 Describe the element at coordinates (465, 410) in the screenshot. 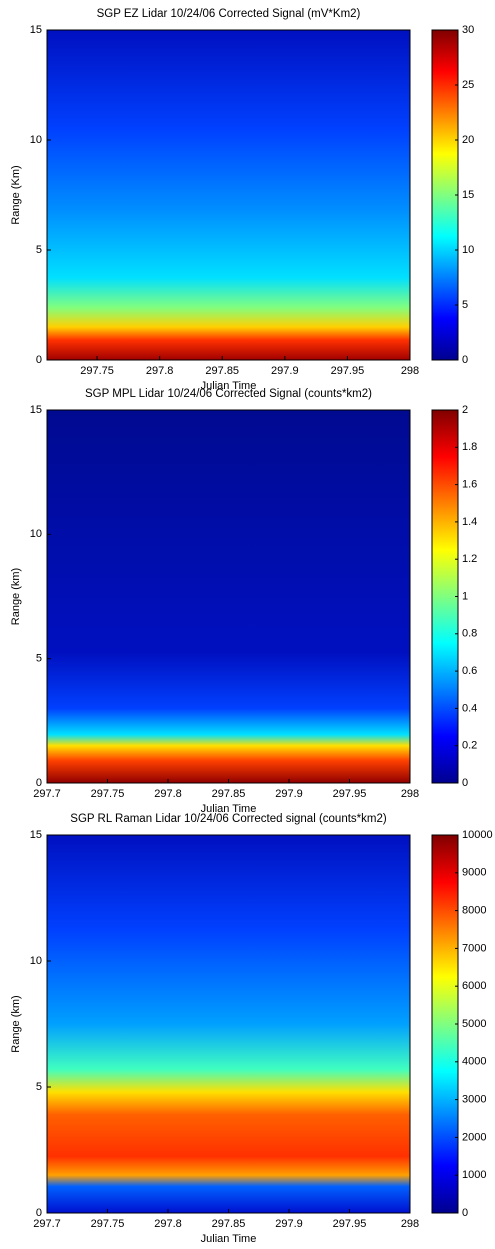

I see `colorbar-tick-label: 2` at that location.